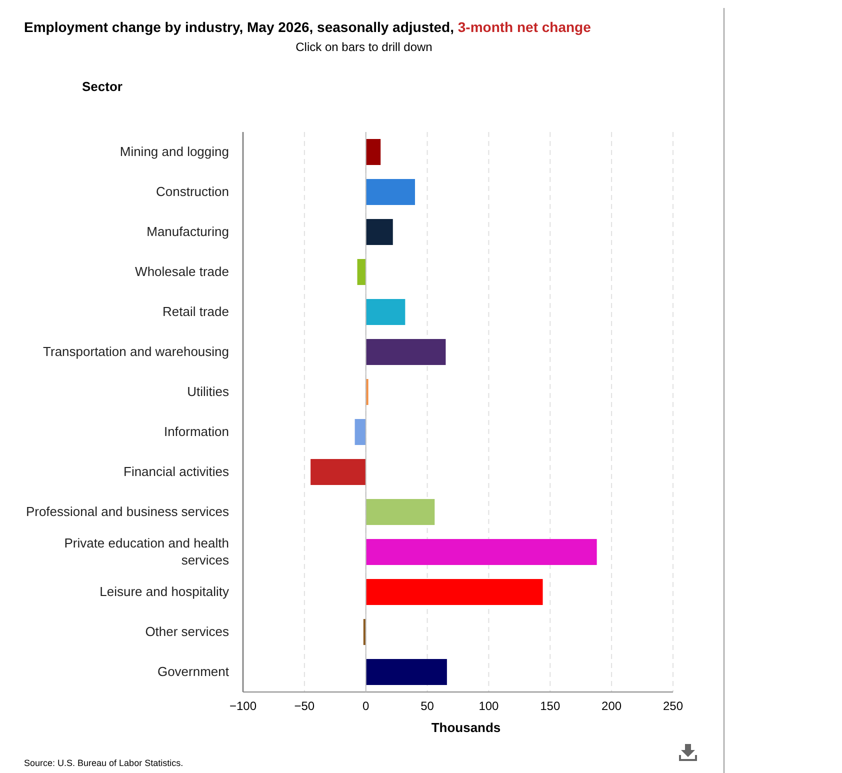 Image resolution: width=842 pixels, height=773 pixels. I want to click on x-tick-label: 0, so click(366, 706).